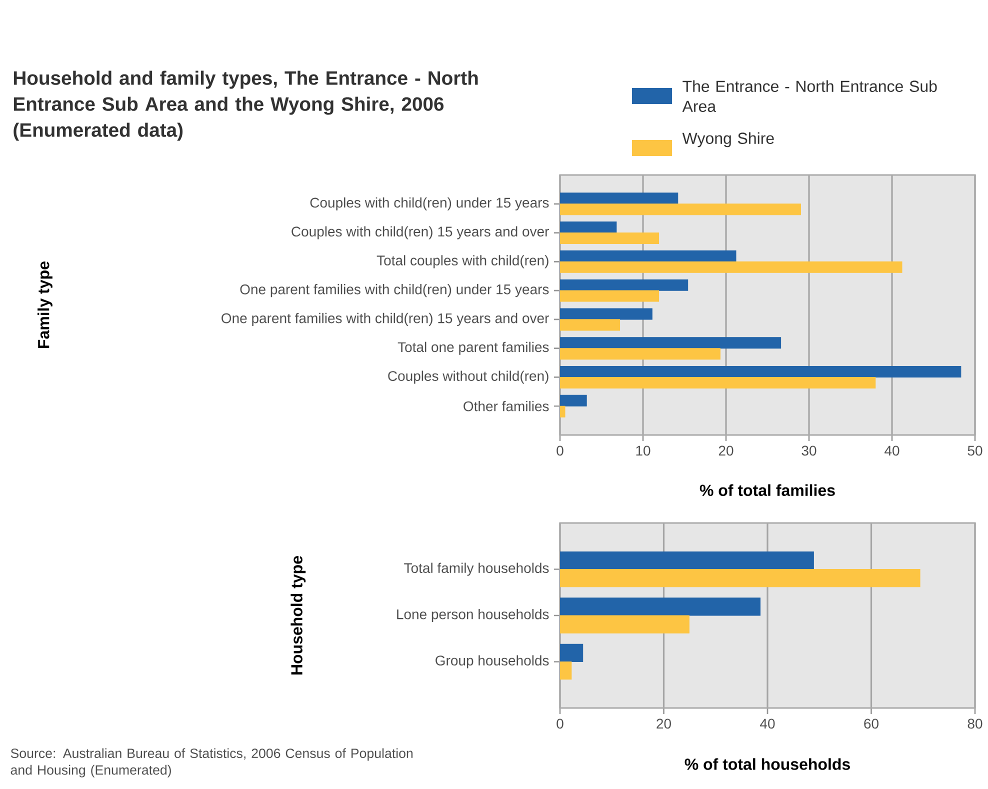  What do you see at coordinates (421, 233) in the screenshot?
I see `y-tick-label: Couples with child(ren) 15 years and over` at bounding box center [421, 233].